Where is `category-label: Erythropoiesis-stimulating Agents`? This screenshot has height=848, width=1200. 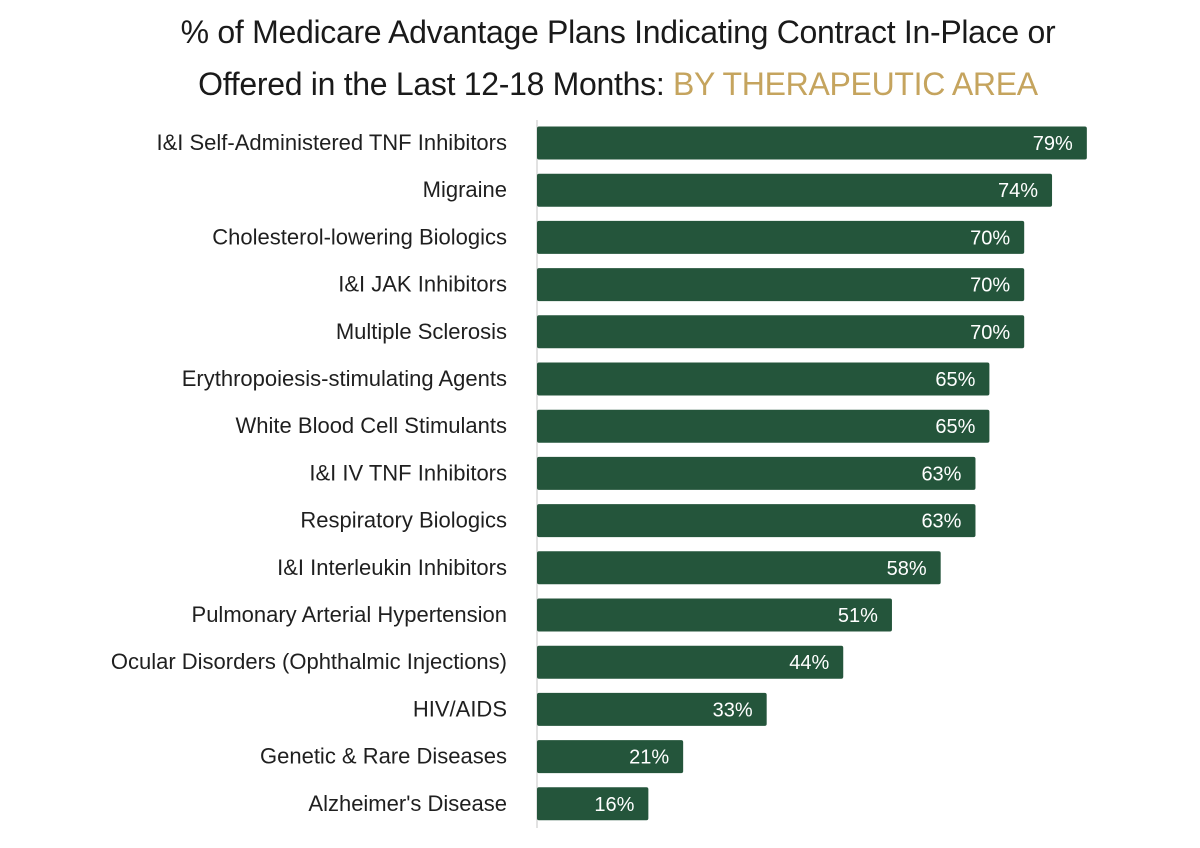
category-label: Erythropoiesis-stimulating Agents is located at coordinates (344, 378).